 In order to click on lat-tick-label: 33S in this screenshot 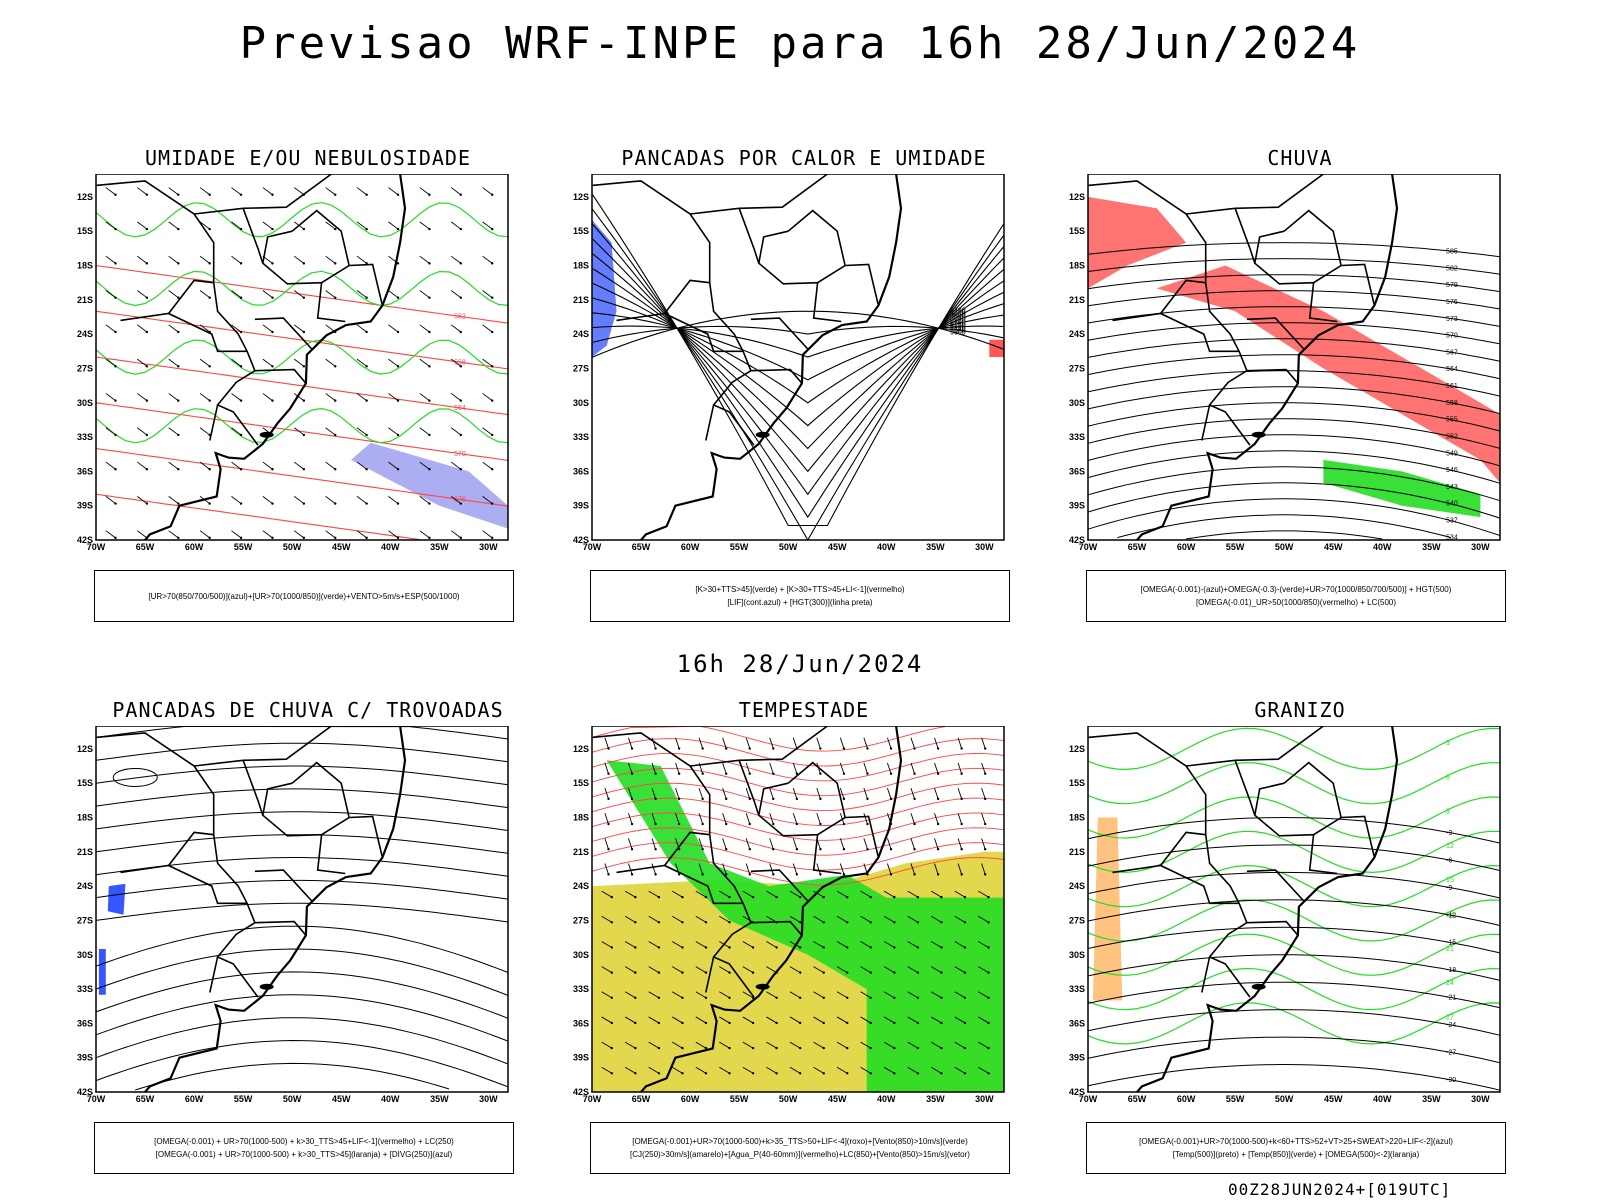, I will do `click(581, 437)`.